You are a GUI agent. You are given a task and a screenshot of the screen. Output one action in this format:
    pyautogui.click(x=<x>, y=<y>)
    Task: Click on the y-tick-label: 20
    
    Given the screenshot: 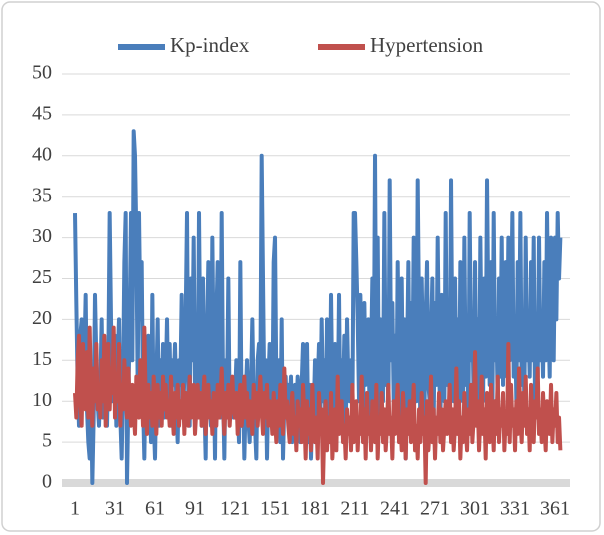 What is the action you would take?
    pyautogui.click(x=42, y=318)
    